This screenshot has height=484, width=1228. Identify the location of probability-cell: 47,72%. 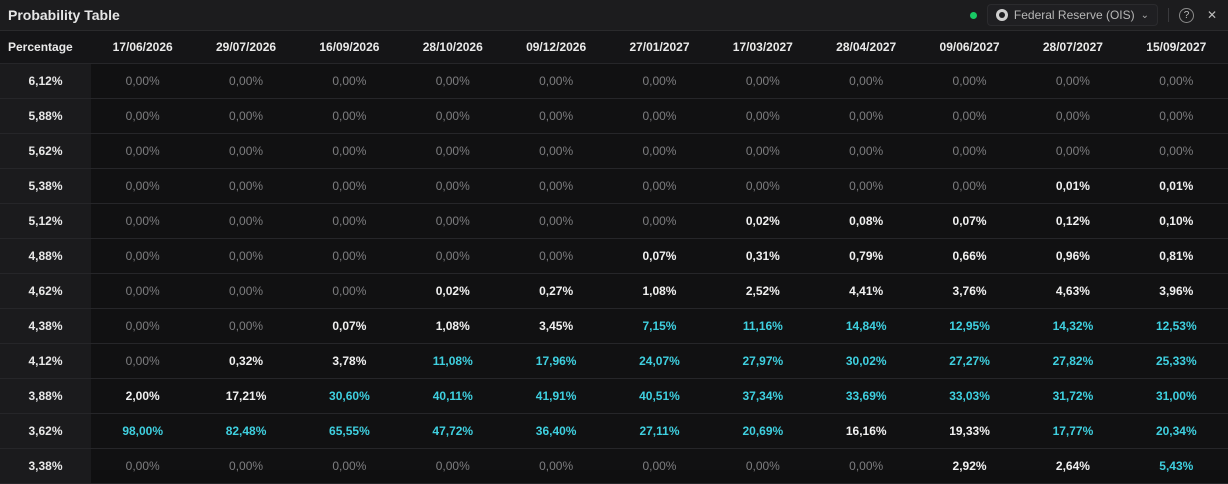
(453, 431).